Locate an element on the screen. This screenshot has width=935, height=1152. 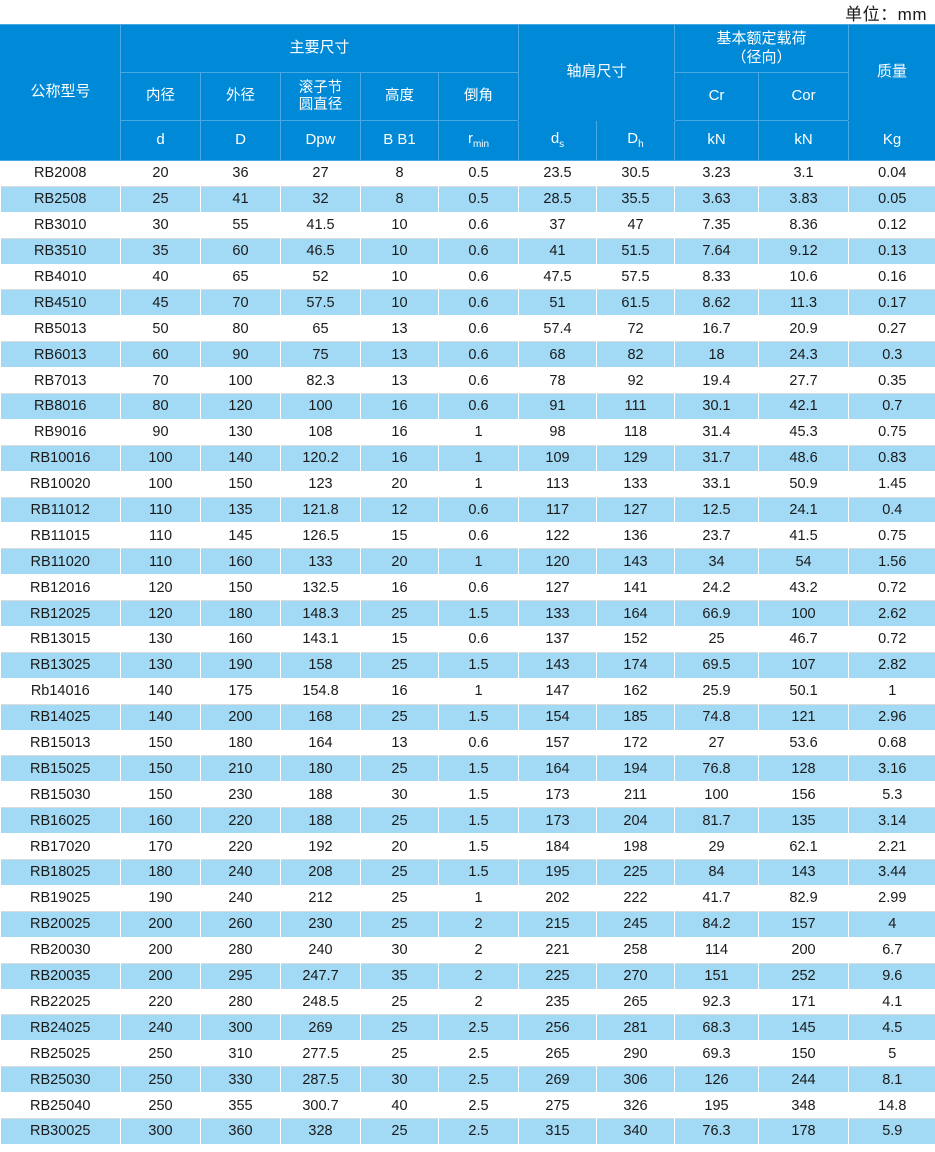
cell-value: 120 is located at coordinates (160, 613).